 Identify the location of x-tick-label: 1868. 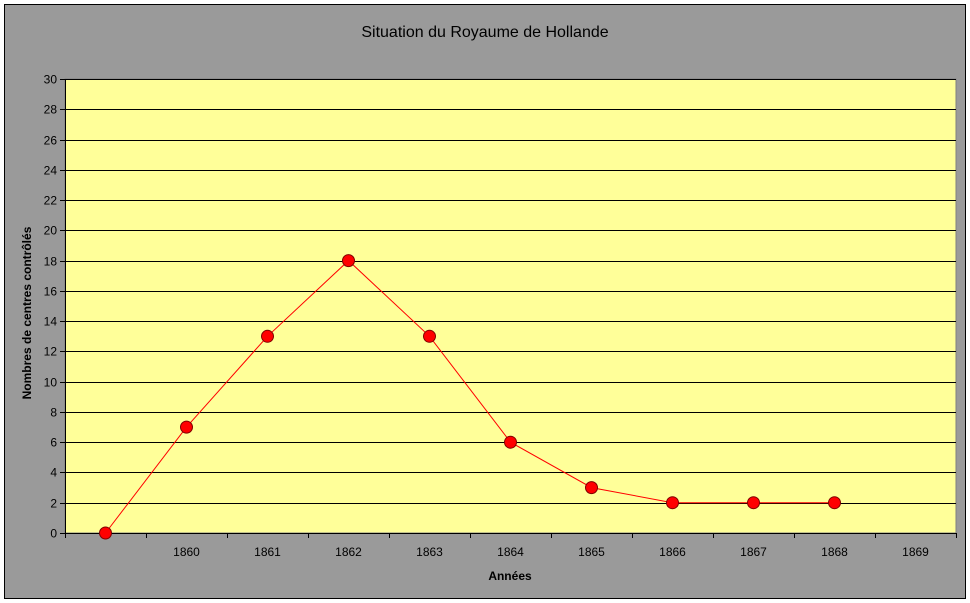
(834, 552).